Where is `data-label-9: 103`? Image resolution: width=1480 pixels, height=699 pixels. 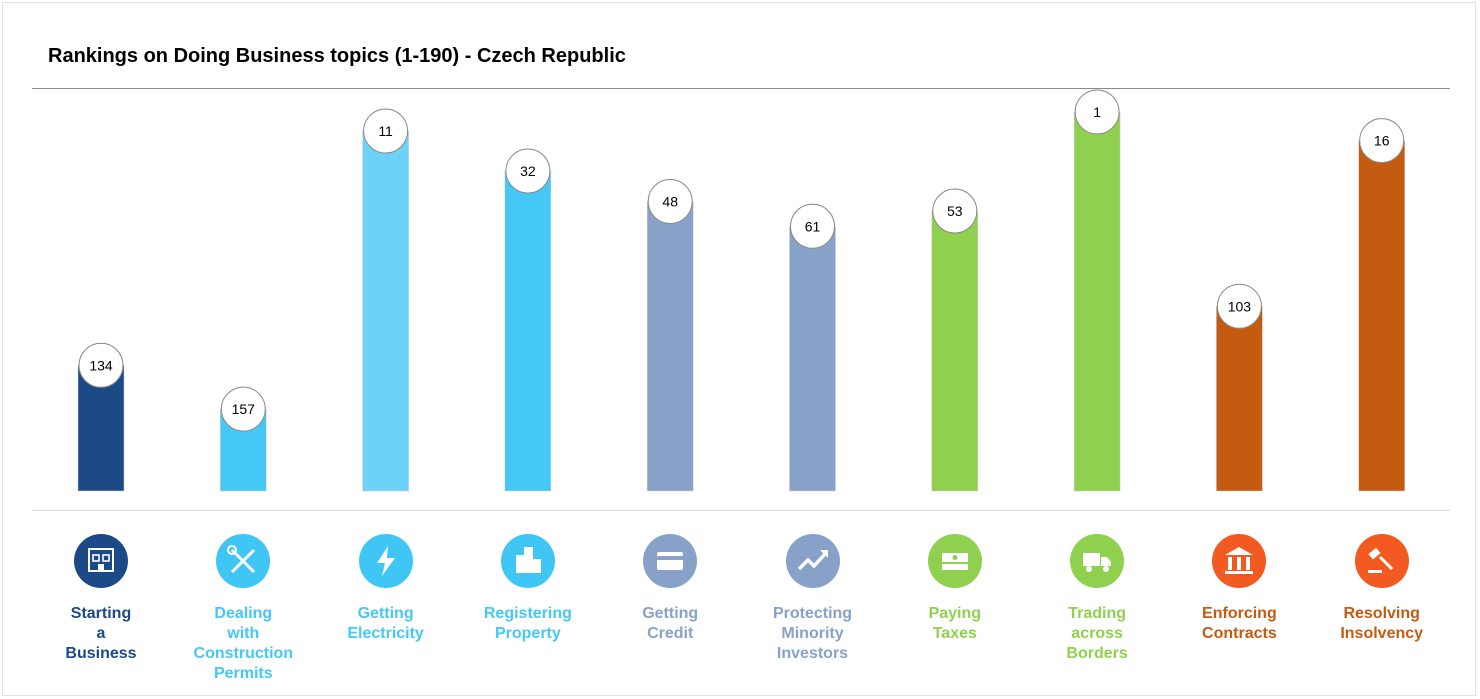 data-label-9: 103 is located at coordinates (1240, 306).